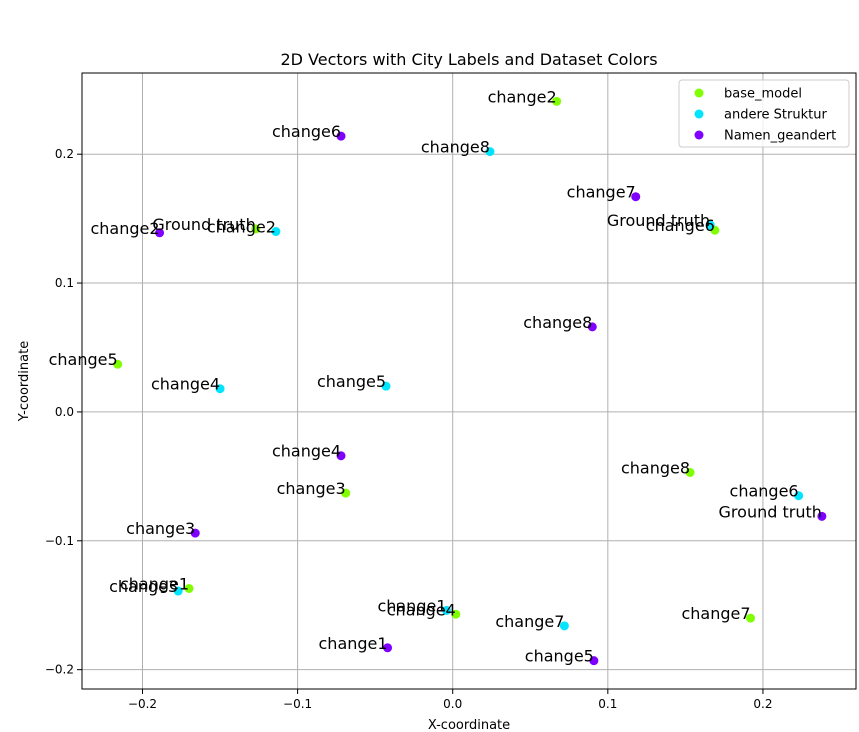 This screenshot has height=732, width=859. What do you see at coordinates (762, 704) in the screenshot?
I see `x-tick-label: 0.2` at bounding box center [762, 704].